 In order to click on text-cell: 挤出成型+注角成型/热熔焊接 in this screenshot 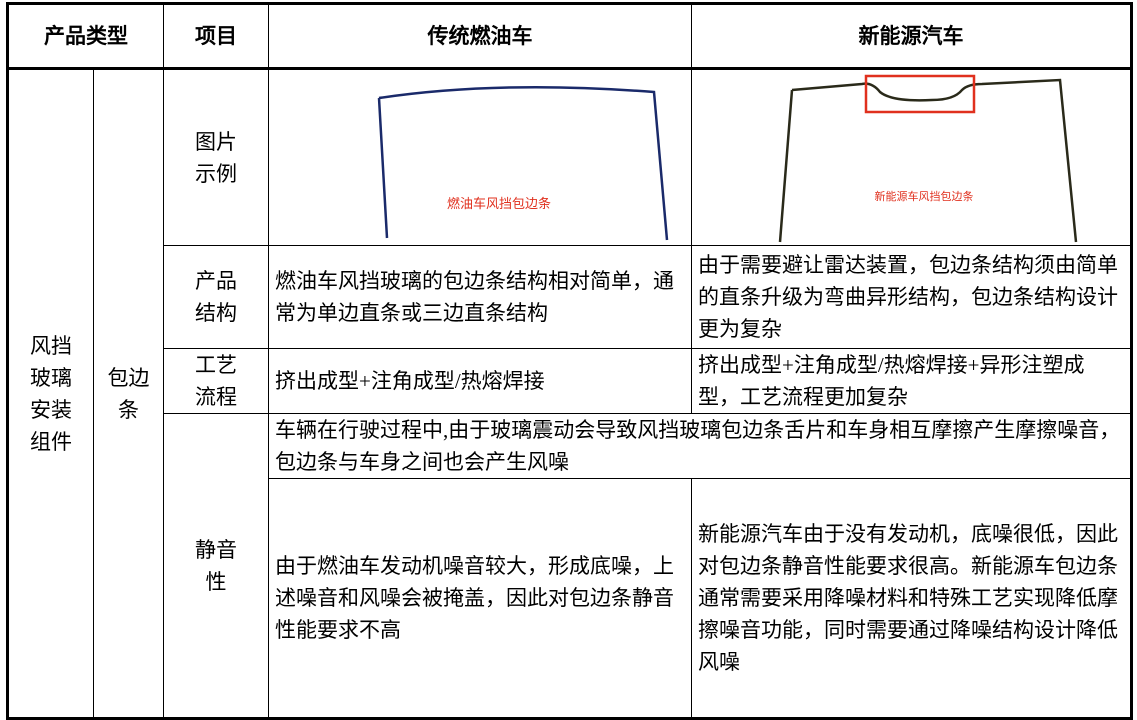, I will do `click(480, 381)`.